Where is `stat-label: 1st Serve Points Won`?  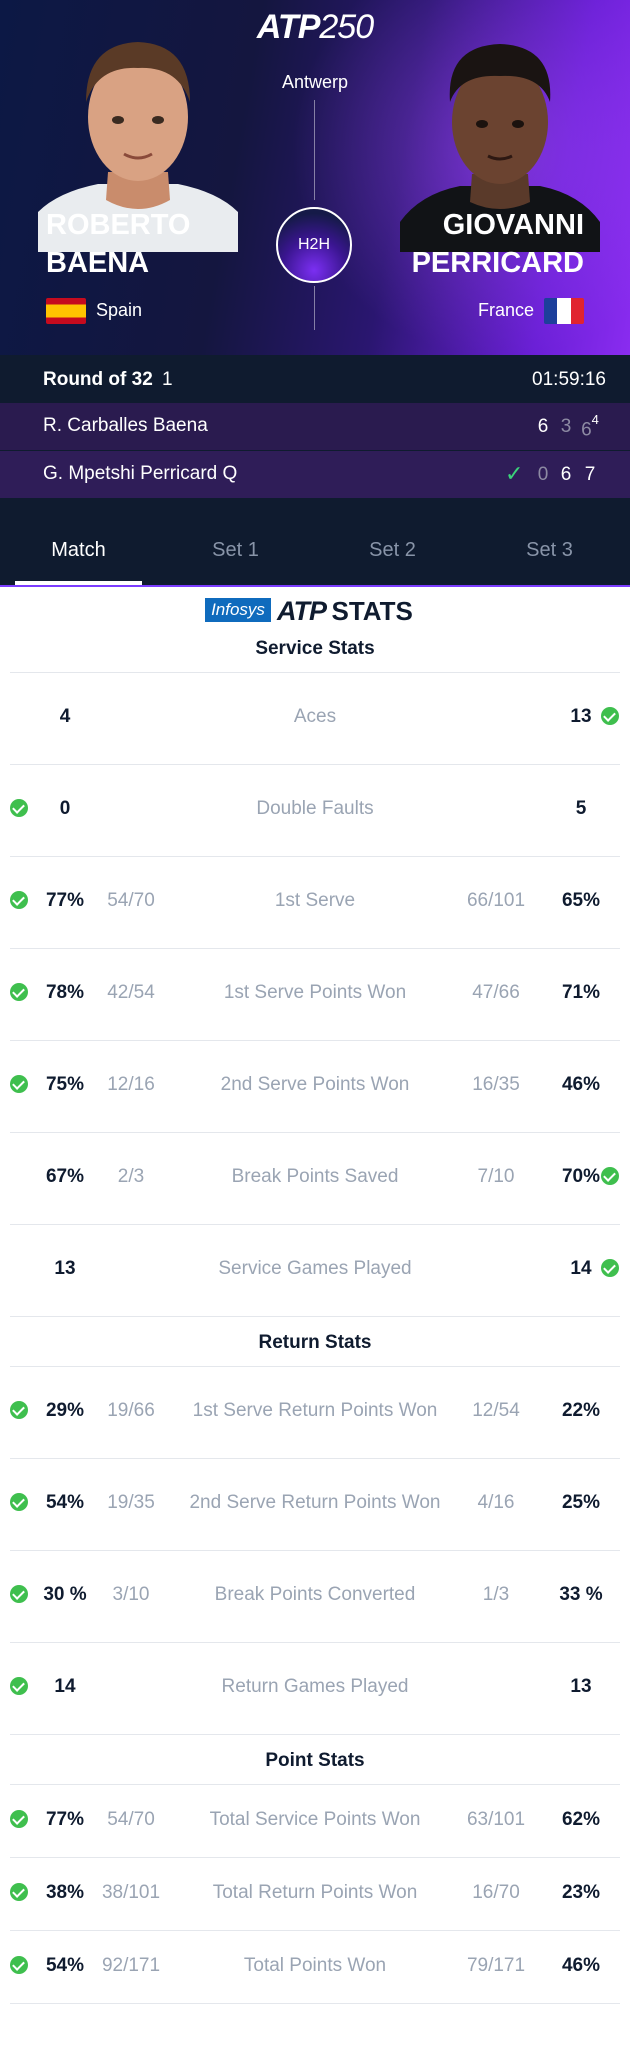 stat-label: 1st Serve Points Won is located at coordinates (315, 992).